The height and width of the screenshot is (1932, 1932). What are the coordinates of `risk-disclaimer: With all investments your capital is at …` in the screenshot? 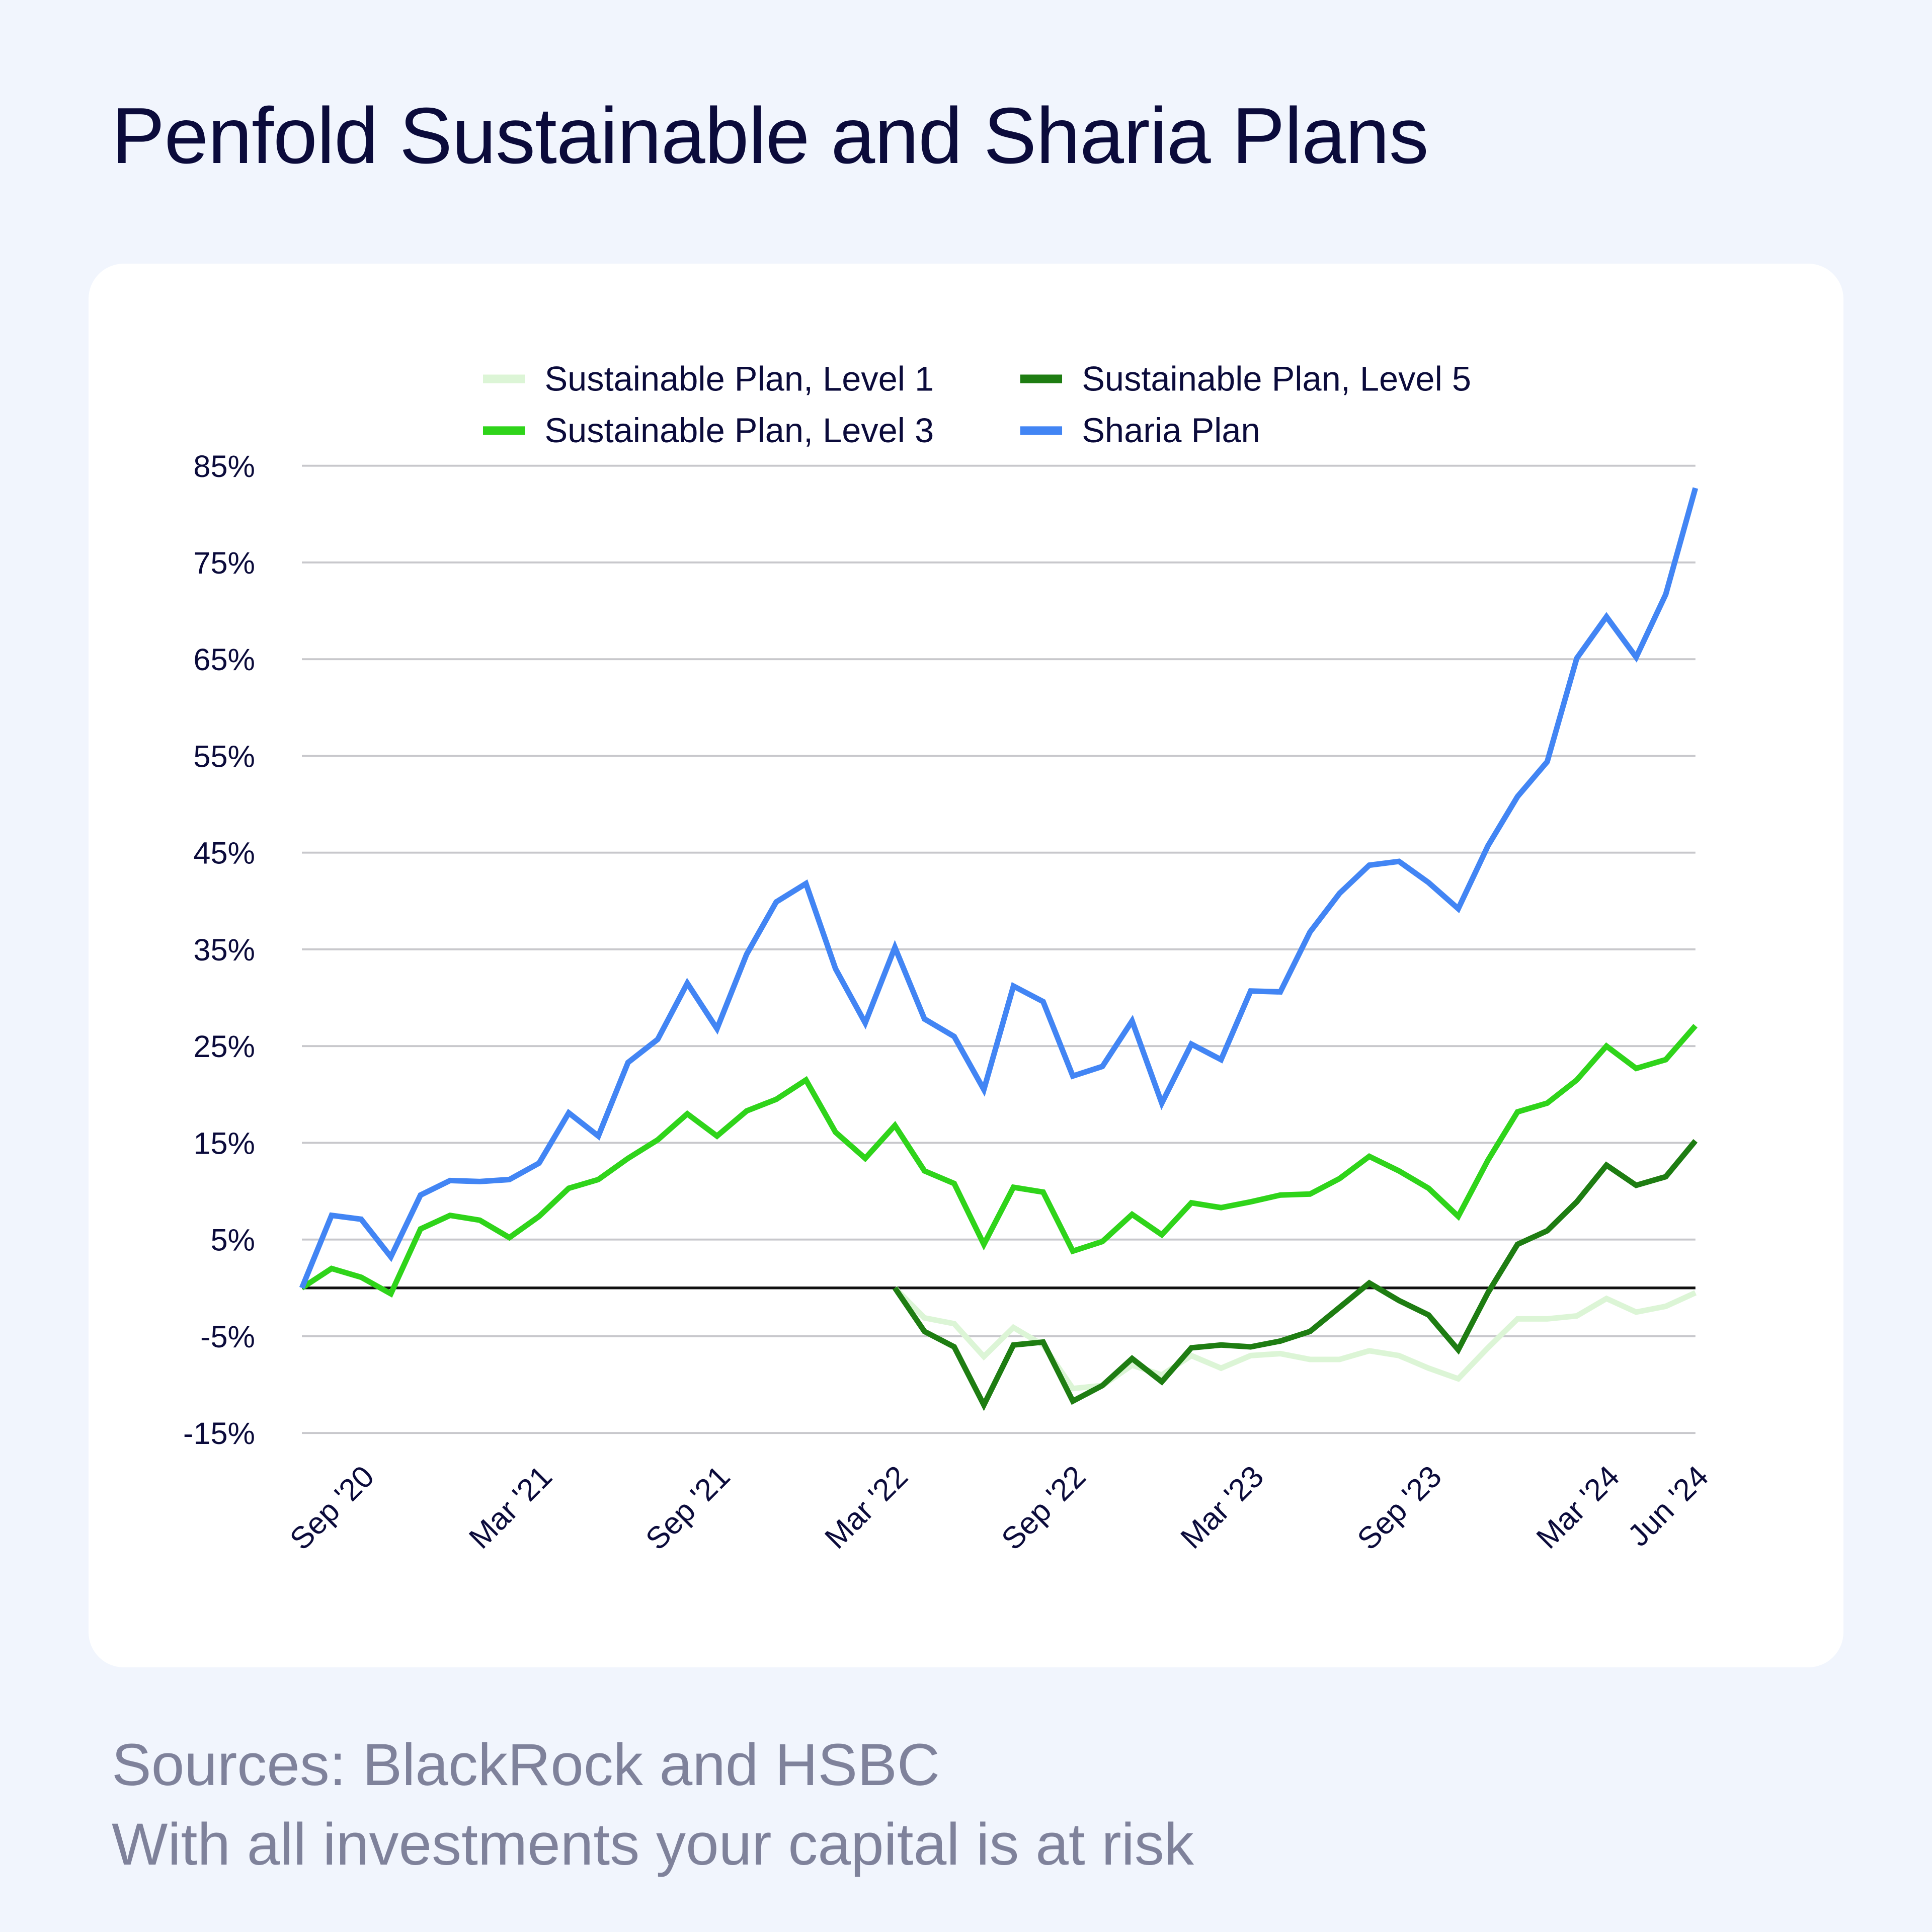 It's located at (653, 1844).